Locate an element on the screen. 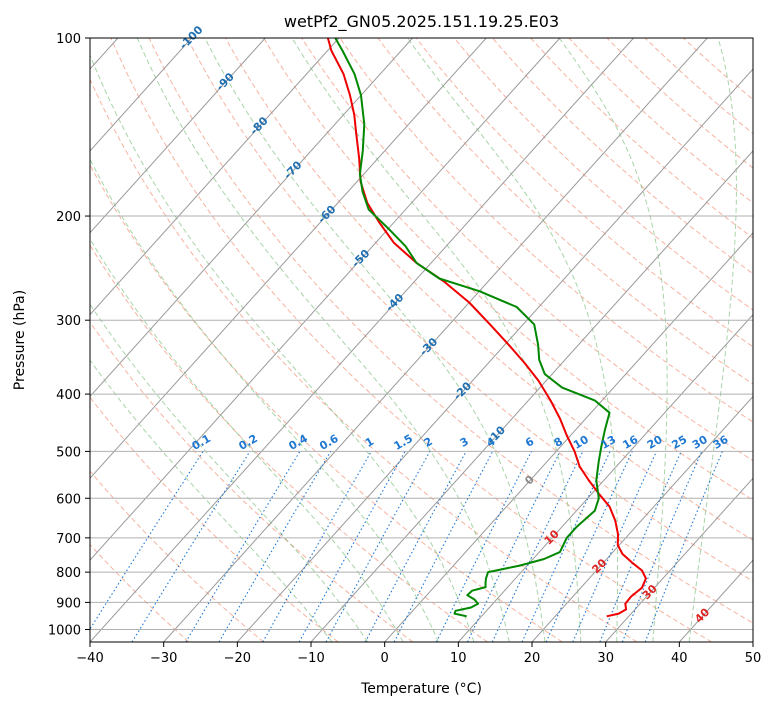  x-tick-label: 50 is located at coordinates (753, 658).